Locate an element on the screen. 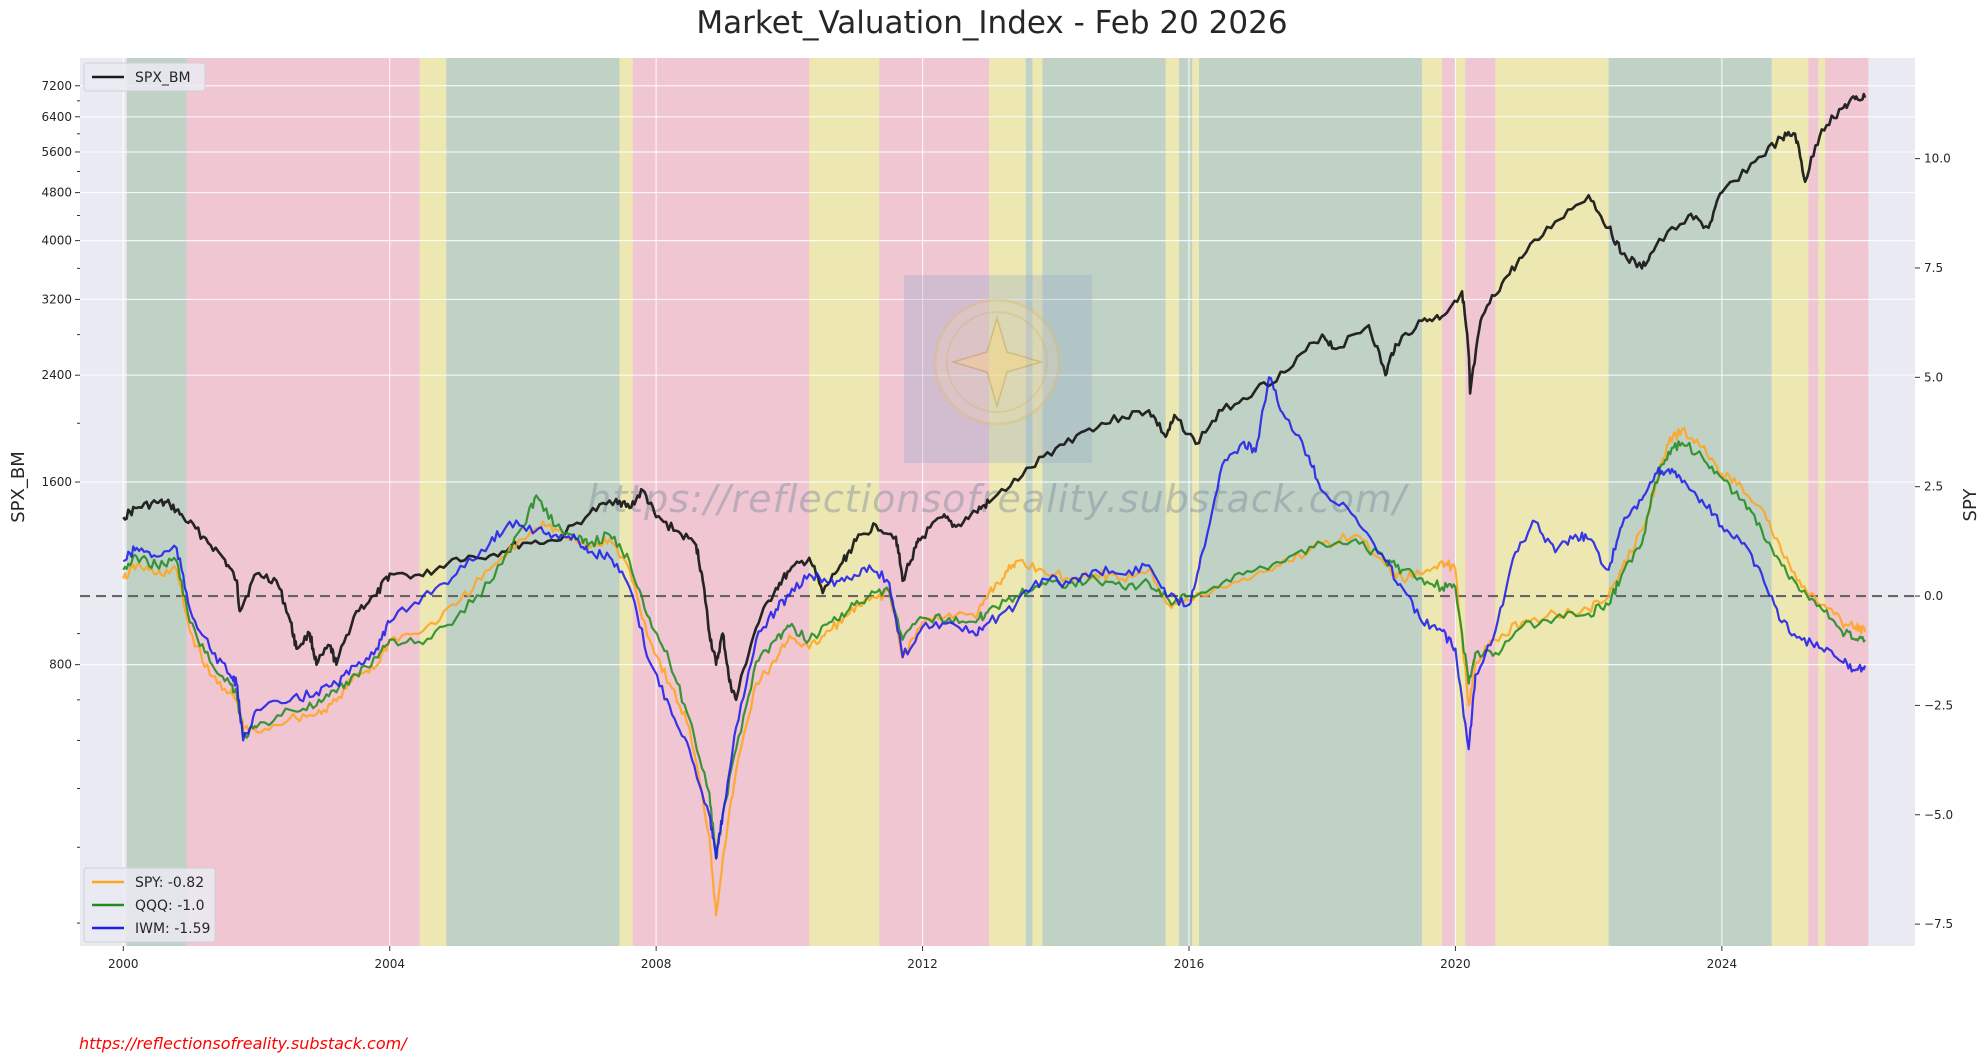 This screenshot has width=1984, height=1062. y-left-tick-label: 4000 is located at coordinates (56, 241).